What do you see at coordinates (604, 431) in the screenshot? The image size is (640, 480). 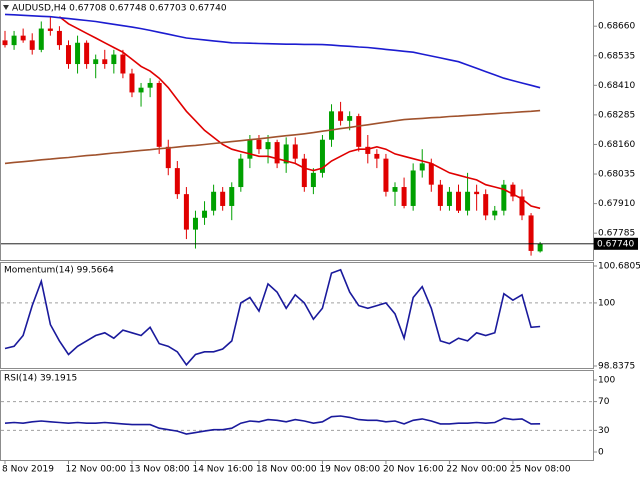 I see `y-tick-label: 30` at bounding box center [604, 431].